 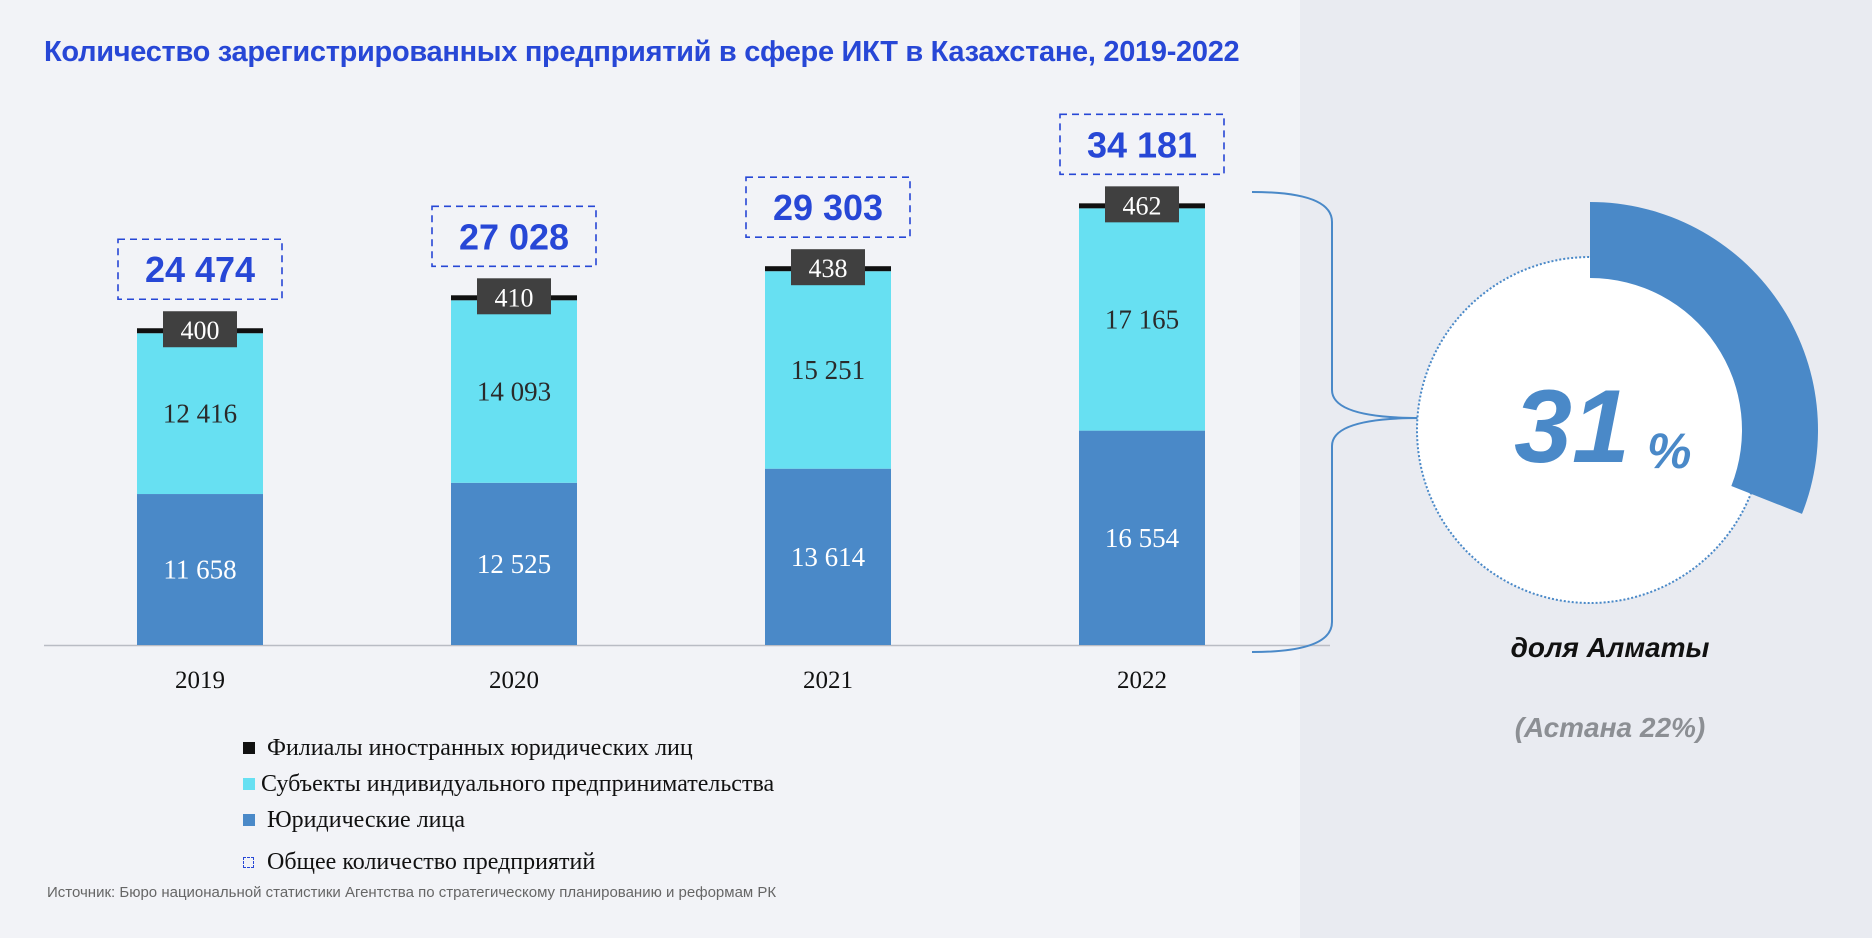 What do you see at coordinates (1142, 680) in the screenshot?
I see `x-tick-label-2022: 2022` at bounding box center [1142, 680].